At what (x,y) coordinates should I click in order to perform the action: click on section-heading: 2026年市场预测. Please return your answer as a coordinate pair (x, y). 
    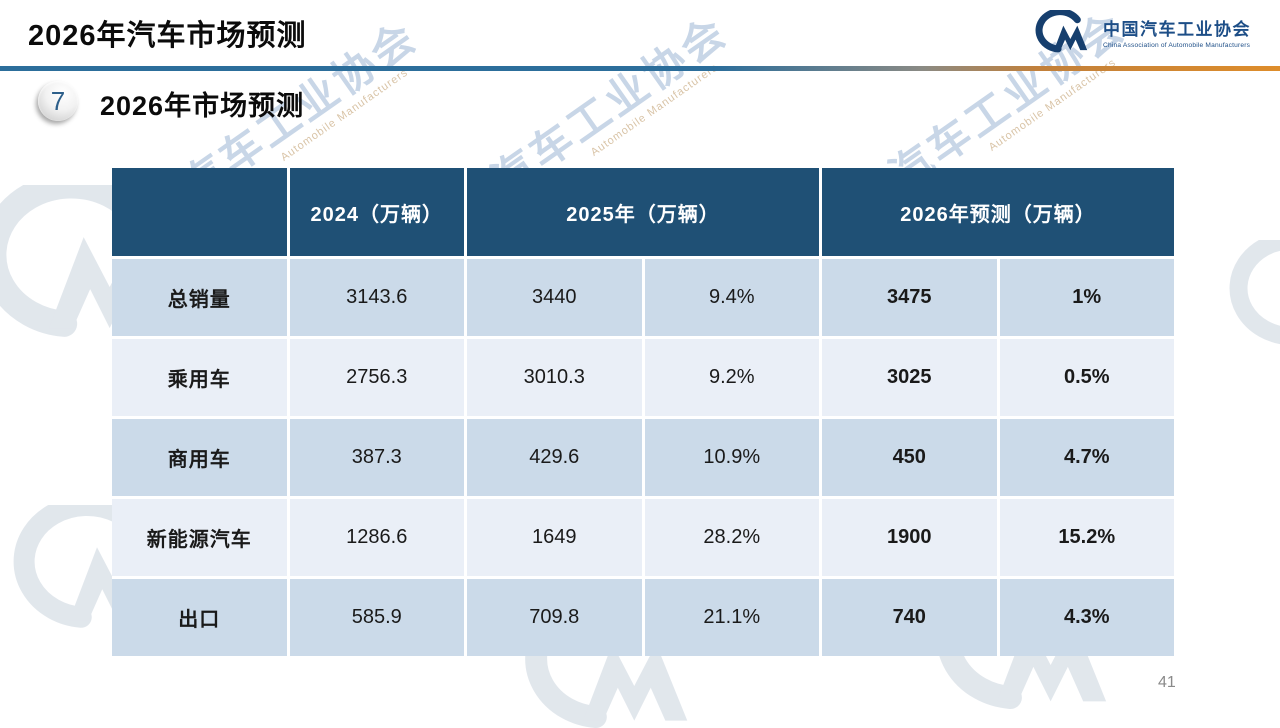
    Looking at the image, I should click on (202, 106).